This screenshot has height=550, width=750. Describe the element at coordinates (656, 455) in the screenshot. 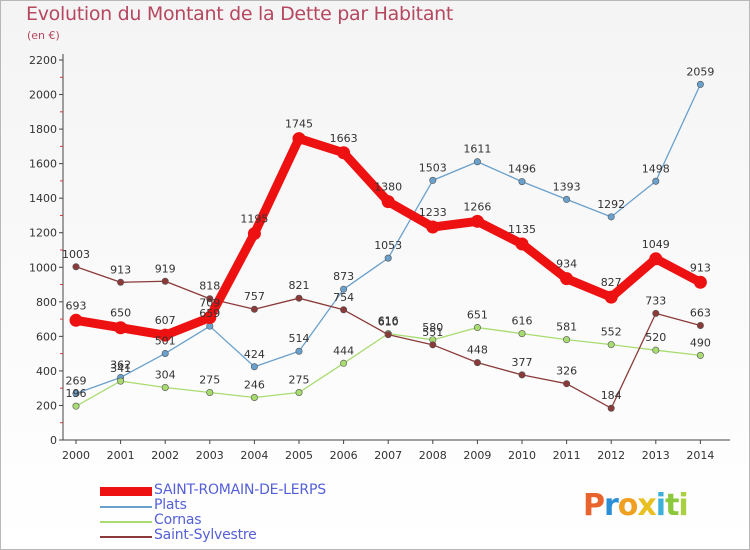

I see `x-tick-label: 2013` at that location.